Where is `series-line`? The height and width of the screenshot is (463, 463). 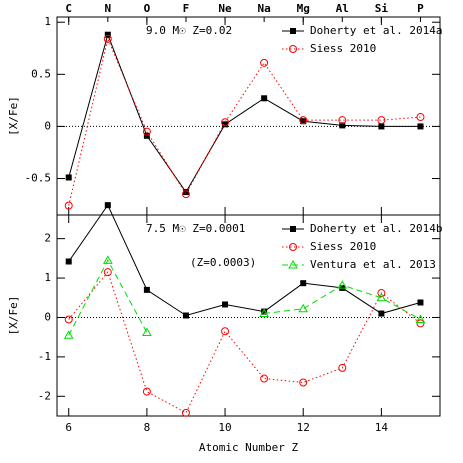 series-line is located at coordinates (244, 297).